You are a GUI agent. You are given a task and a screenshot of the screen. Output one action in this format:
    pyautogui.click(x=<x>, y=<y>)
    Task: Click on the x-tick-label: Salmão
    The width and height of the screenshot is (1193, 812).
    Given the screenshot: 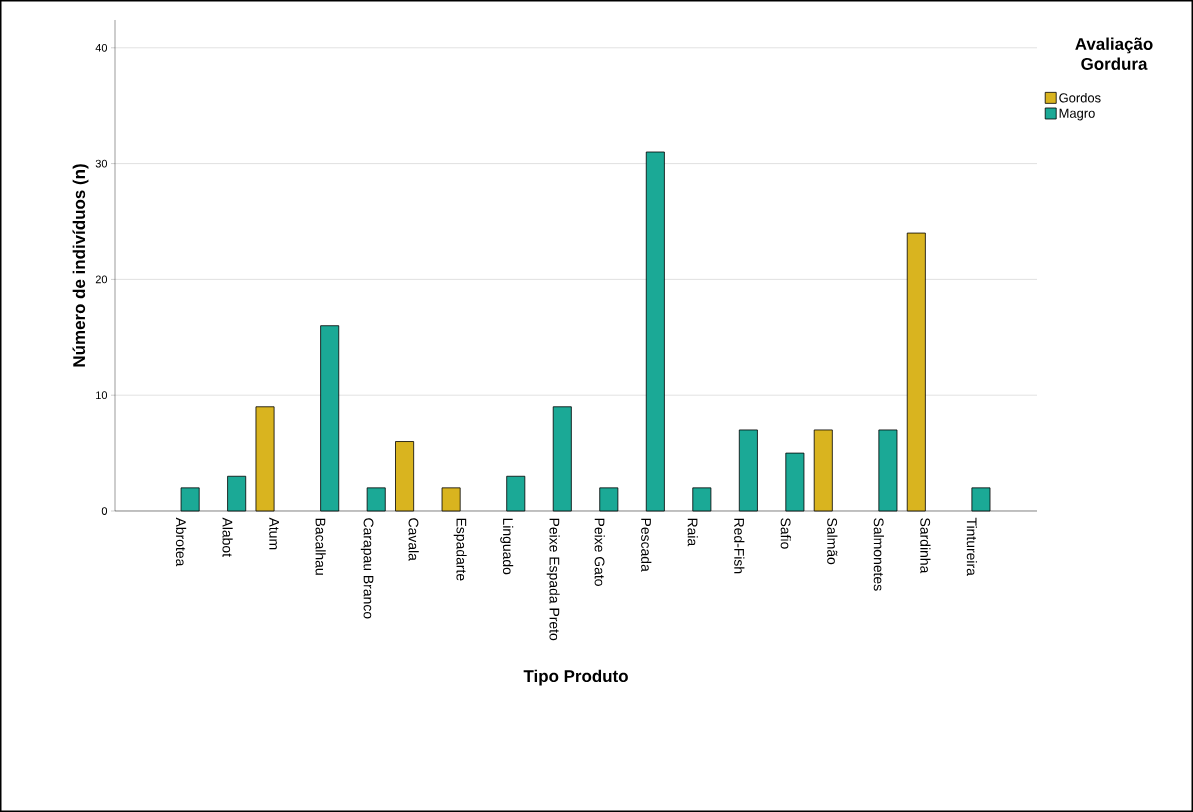 What is the action you would take?
    pyautogui.click(x=832, y=541)
    